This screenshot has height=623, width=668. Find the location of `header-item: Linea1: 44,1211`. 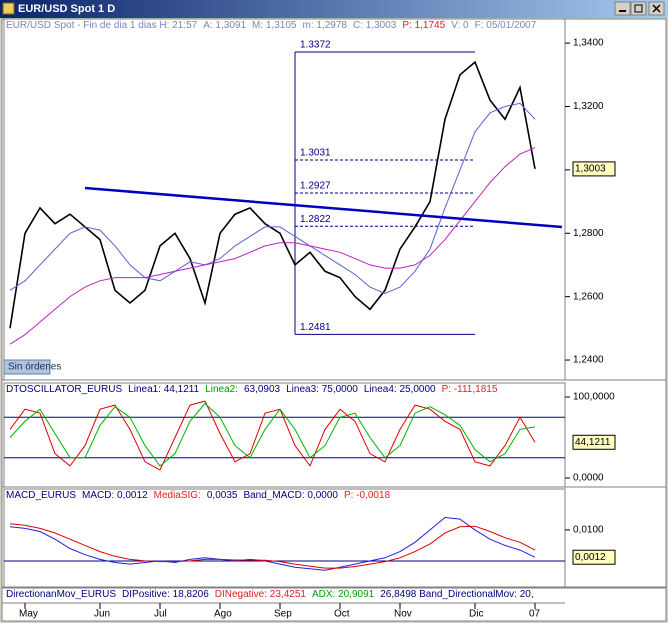

header-item: Linea1: 44,1211 is located at coordinates (163, 389).